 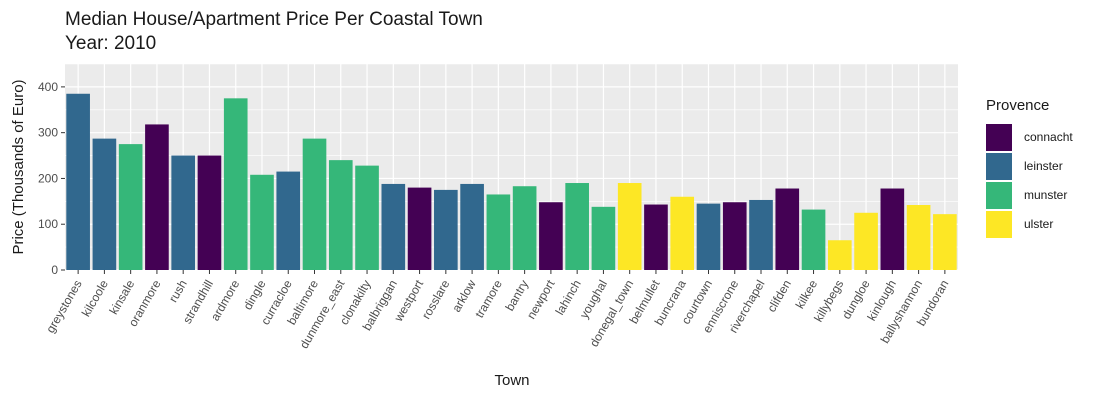 I want to click on x-tick-label: rush, so click(x=178, y=291).